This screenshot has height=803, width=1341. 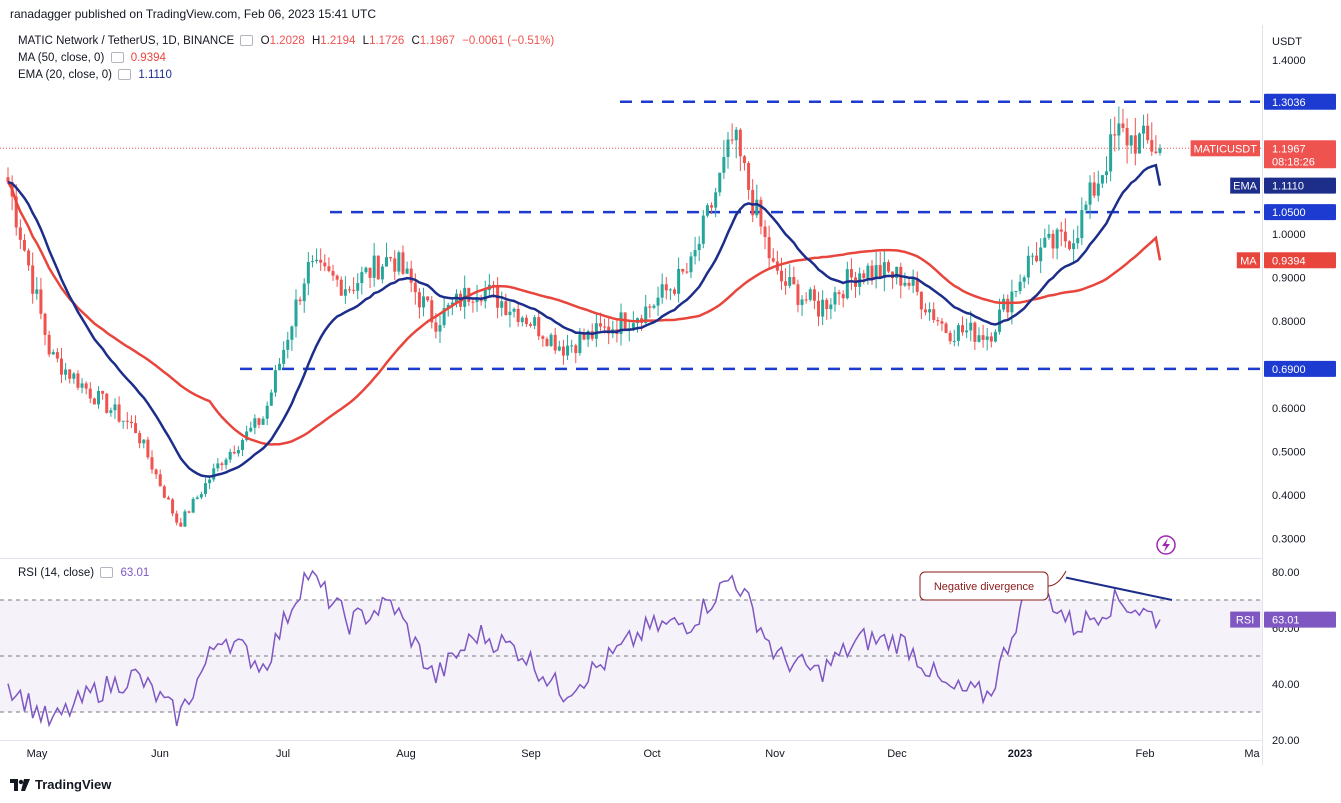 What do you see at coordinates (148, 58) in the screenshot?
I see `ma-legend-value: 0.9394` at bounding box center [148, 58].